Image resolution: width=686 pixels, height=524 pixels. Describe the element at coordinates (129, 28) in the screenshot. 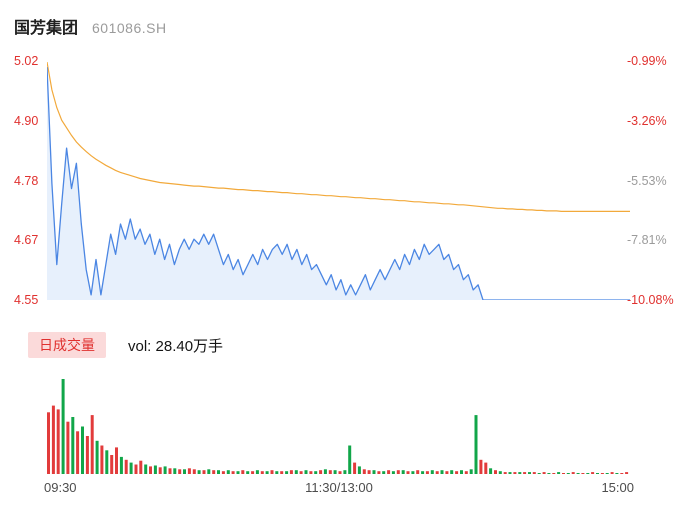

I see `stock-code: 601086.SH` at that location.